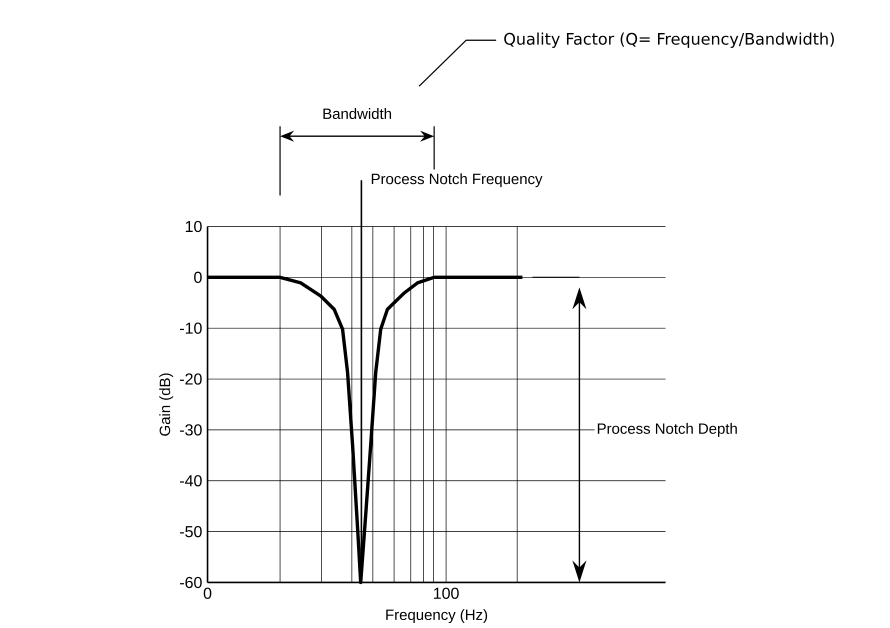  What do you see at coordinates (669, 40) in the screenshot?
I see `text: Quality Factor (Q= Frequency/Bandwidth)` at bounding box center [669, 40].